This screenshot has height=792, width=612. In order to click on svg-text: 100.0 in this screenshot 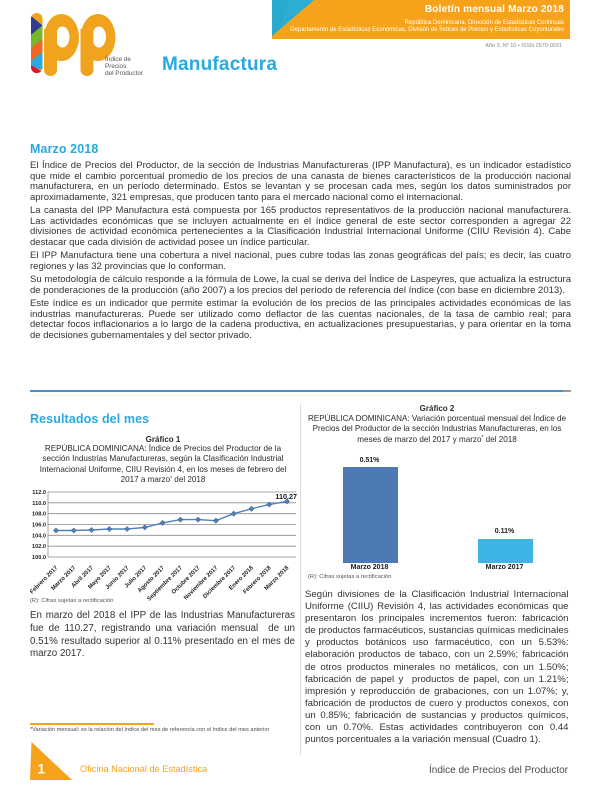, I will do `click(39, 558)`.